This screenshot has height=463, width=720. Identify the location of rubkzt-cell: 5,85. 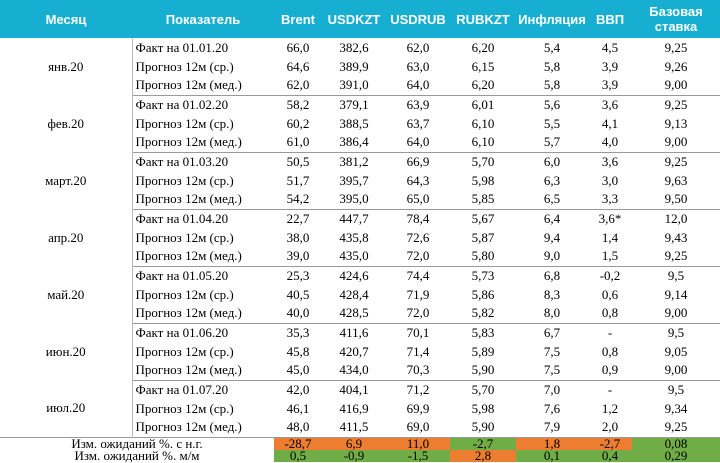
(483, 200).